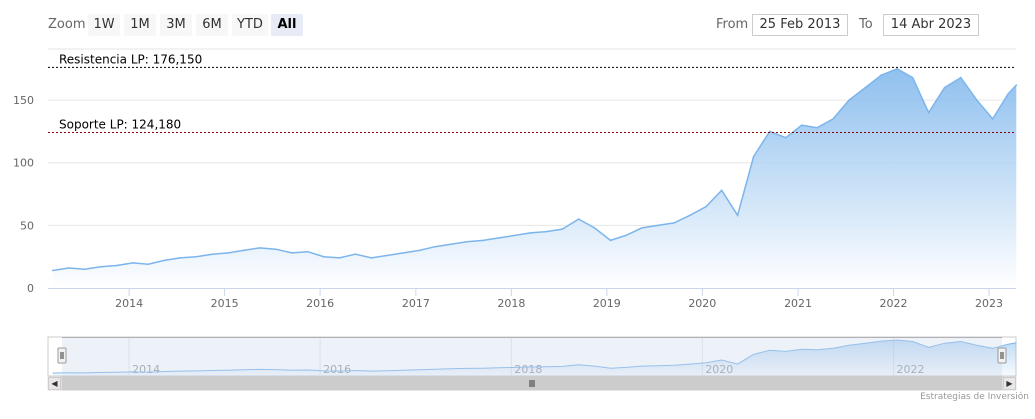 Image resolution: width=1035 pixels, height=419 pixels. Describe the element at coordinates (416, 303) in the screenshot. I see `x-tick-label: 2017` at that location.